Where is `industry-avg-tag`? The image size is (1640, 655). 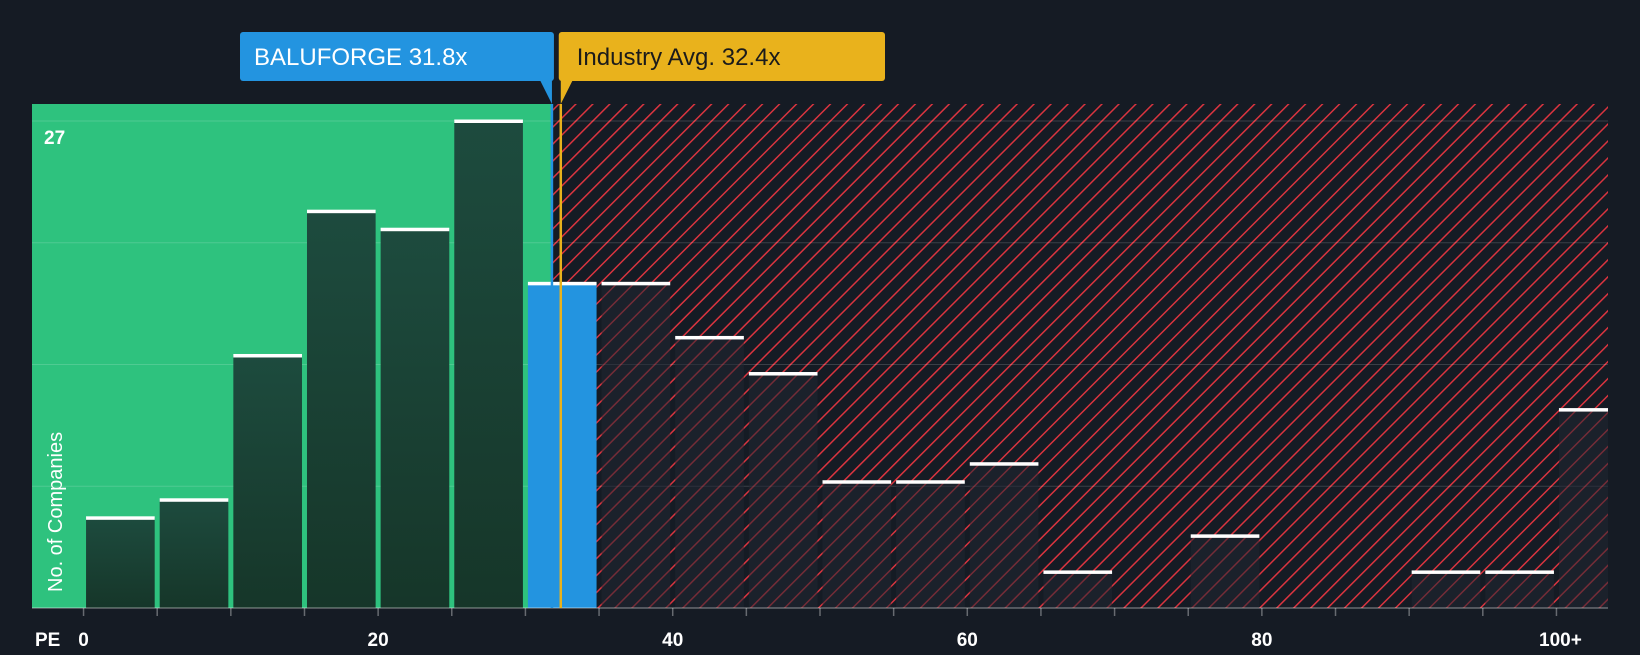
industry-avg-tag is located at coordinates (721, 56).